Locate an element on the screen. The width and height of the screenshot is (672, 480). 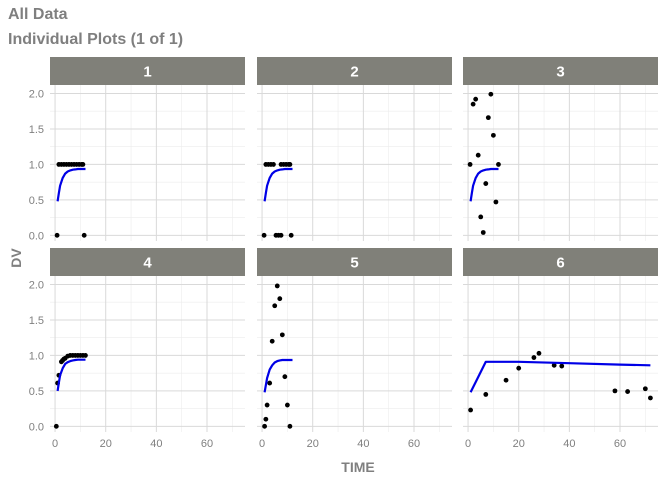
facet-strip-label: 5 is located at coordinates (354, 263).